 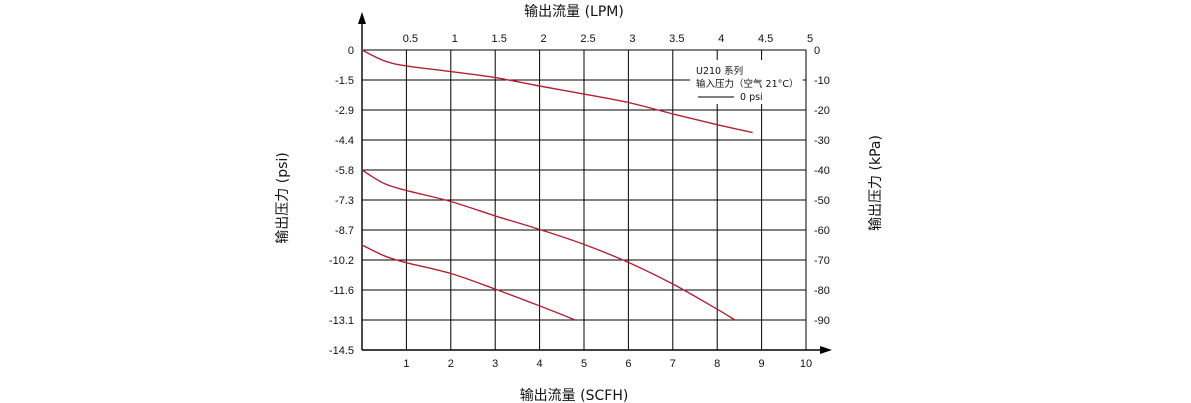 I want to click on y-left-tick-label: -14.5, so click(x=341, y=351).